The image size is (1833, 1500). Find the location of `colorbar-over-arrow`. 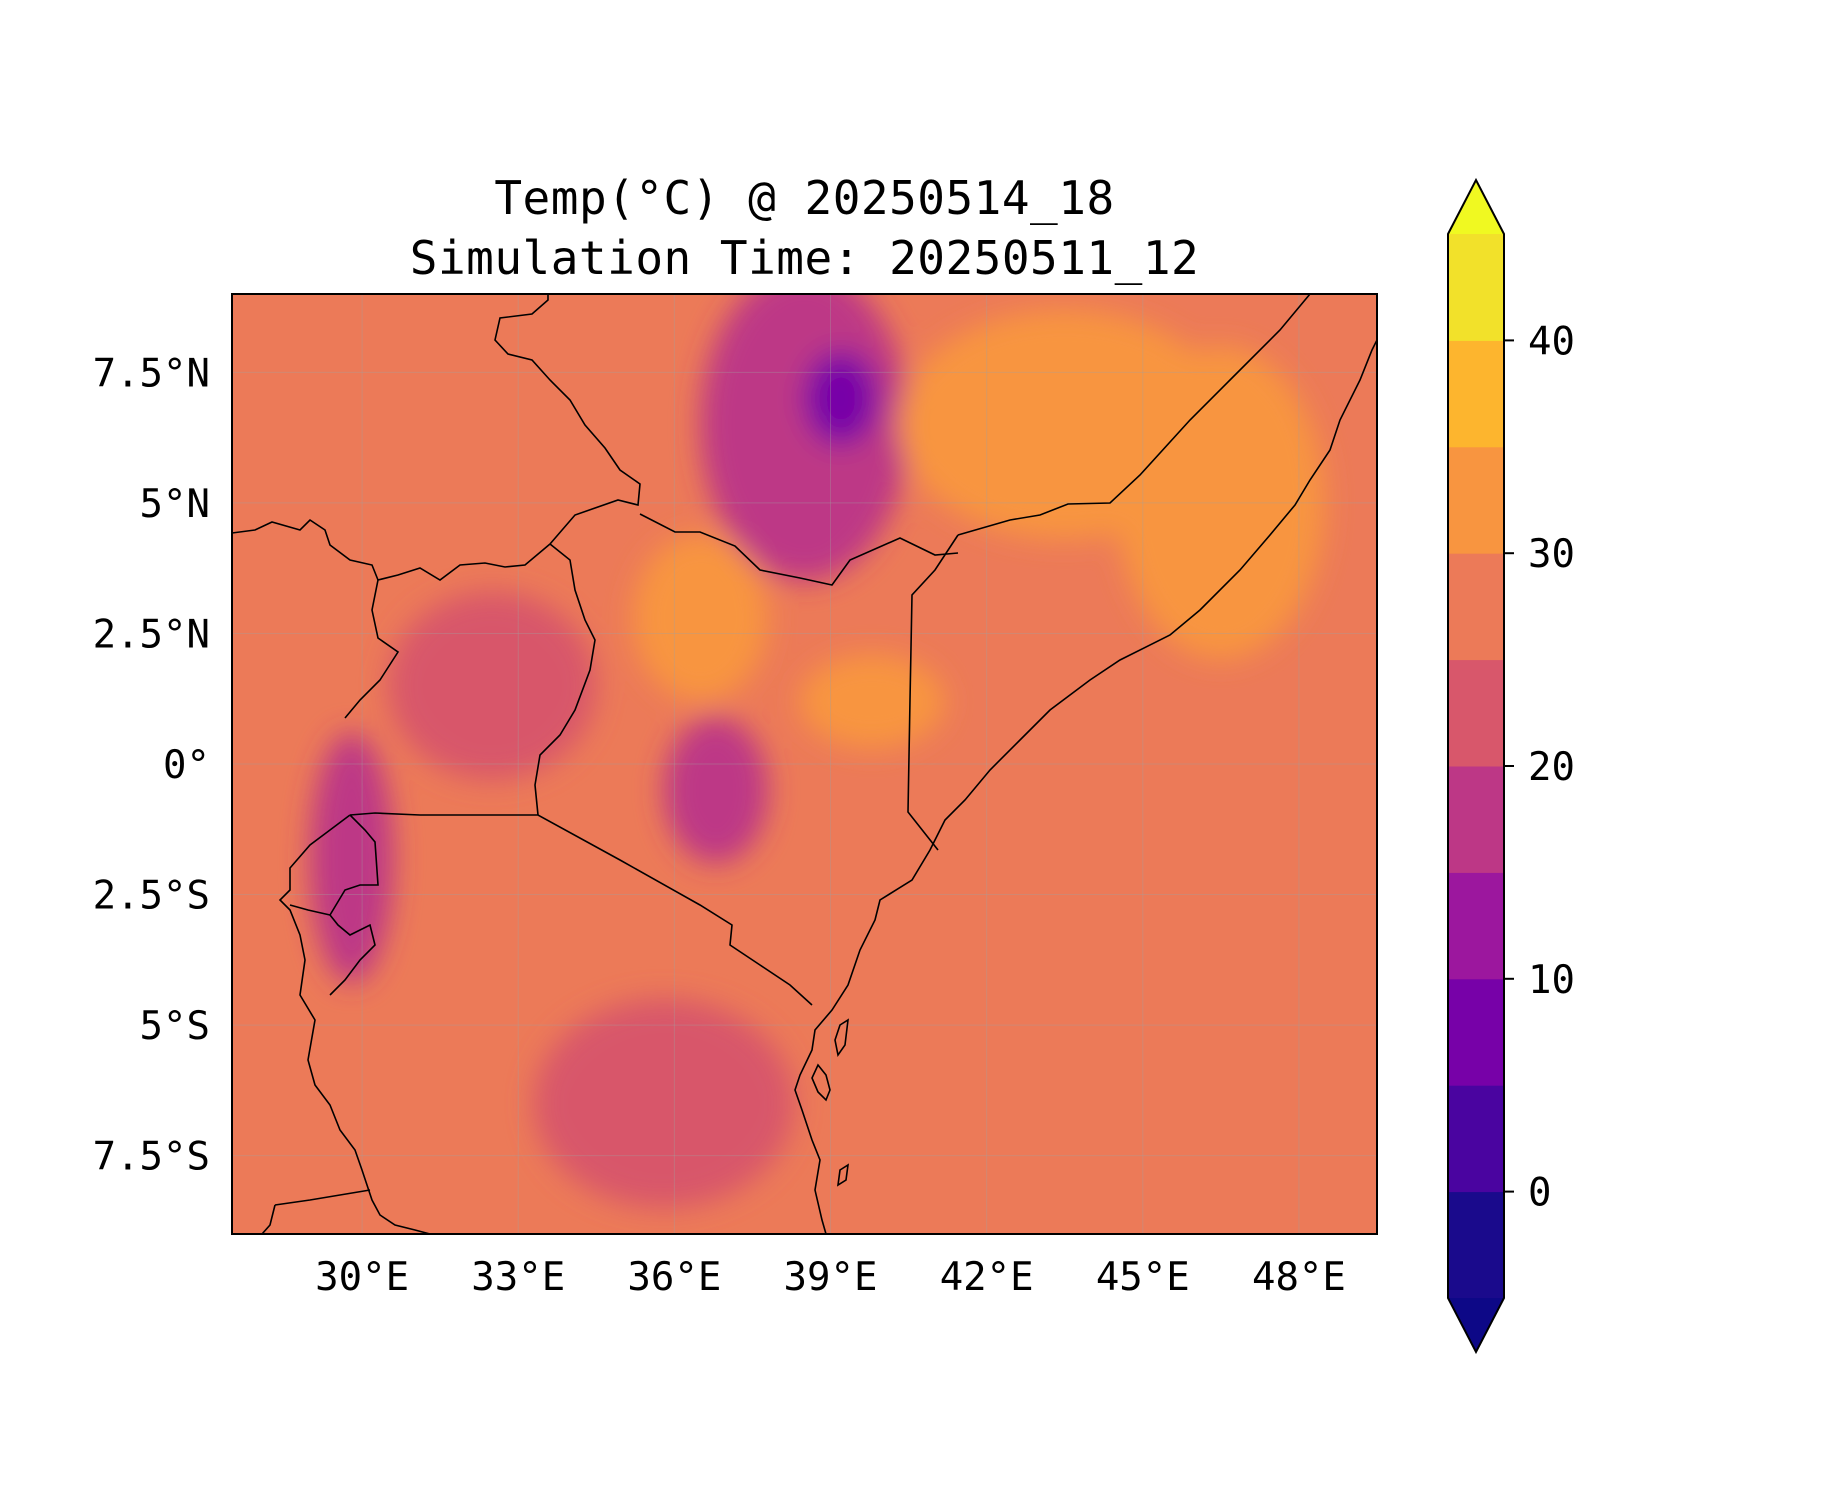

colorbar-over-arrow is located at coordinates (1476, 207).